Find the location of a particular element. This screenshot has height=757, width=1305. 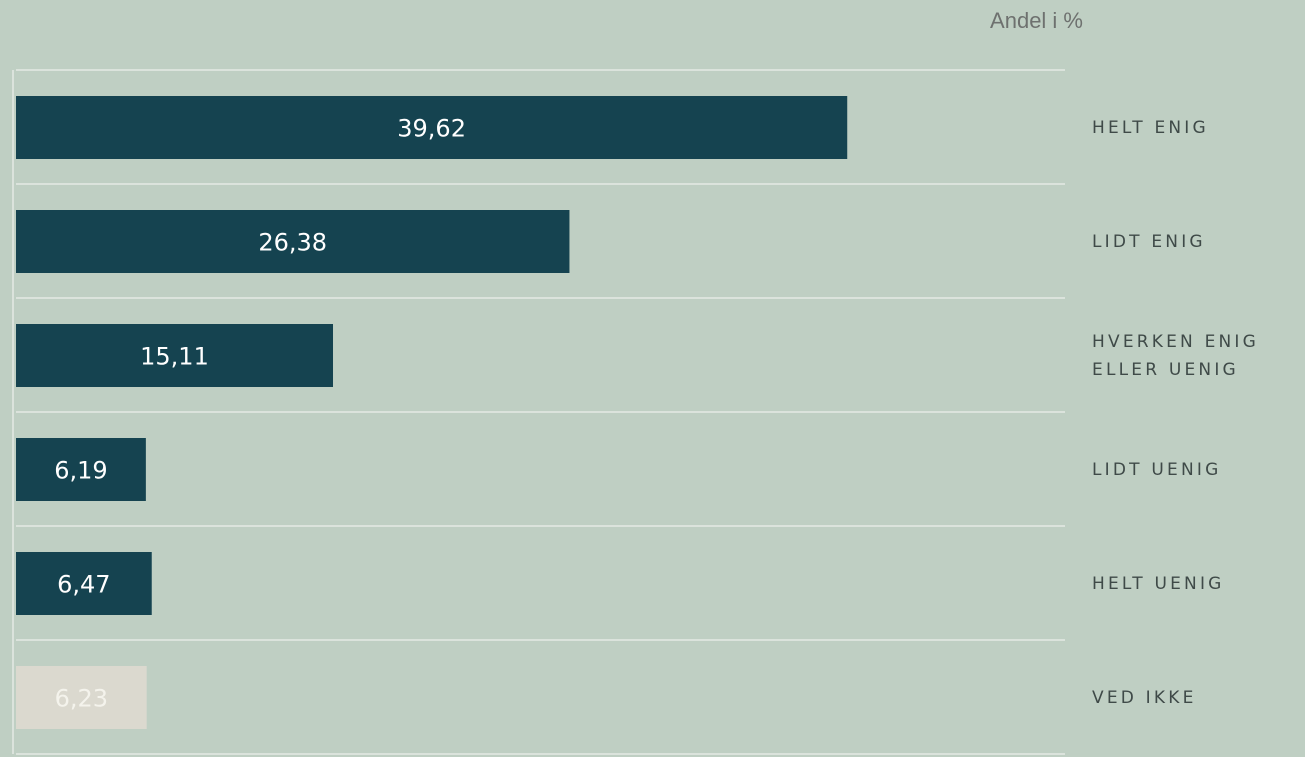

value-label: 6,23 is located at coordinates (81, 699).